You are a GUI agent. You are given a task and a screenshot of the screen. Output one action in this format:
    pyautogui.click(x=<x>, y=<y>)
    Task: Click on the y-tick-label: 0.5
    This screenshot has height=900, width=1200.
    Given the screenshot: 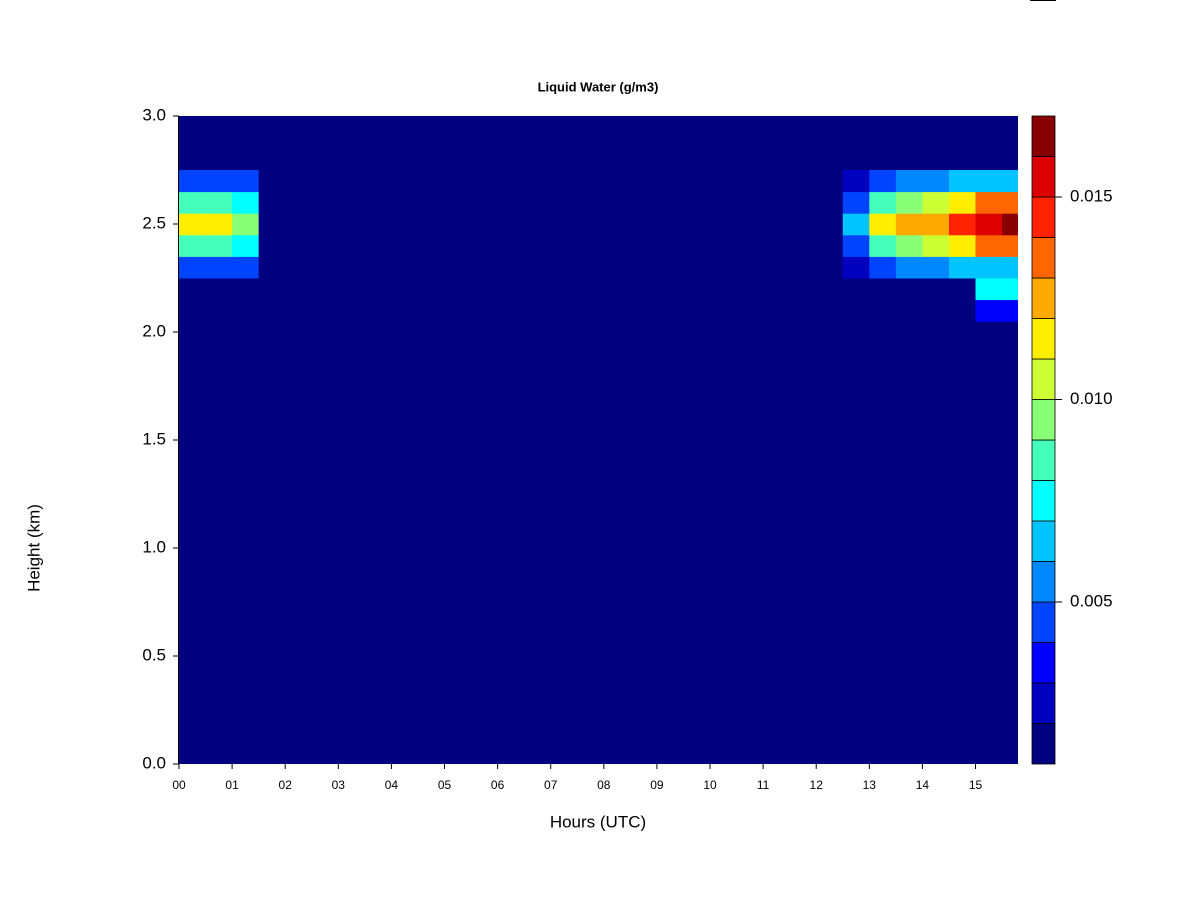 What is the action you would take?
    pyautogui.click(x=154, y=654)
    